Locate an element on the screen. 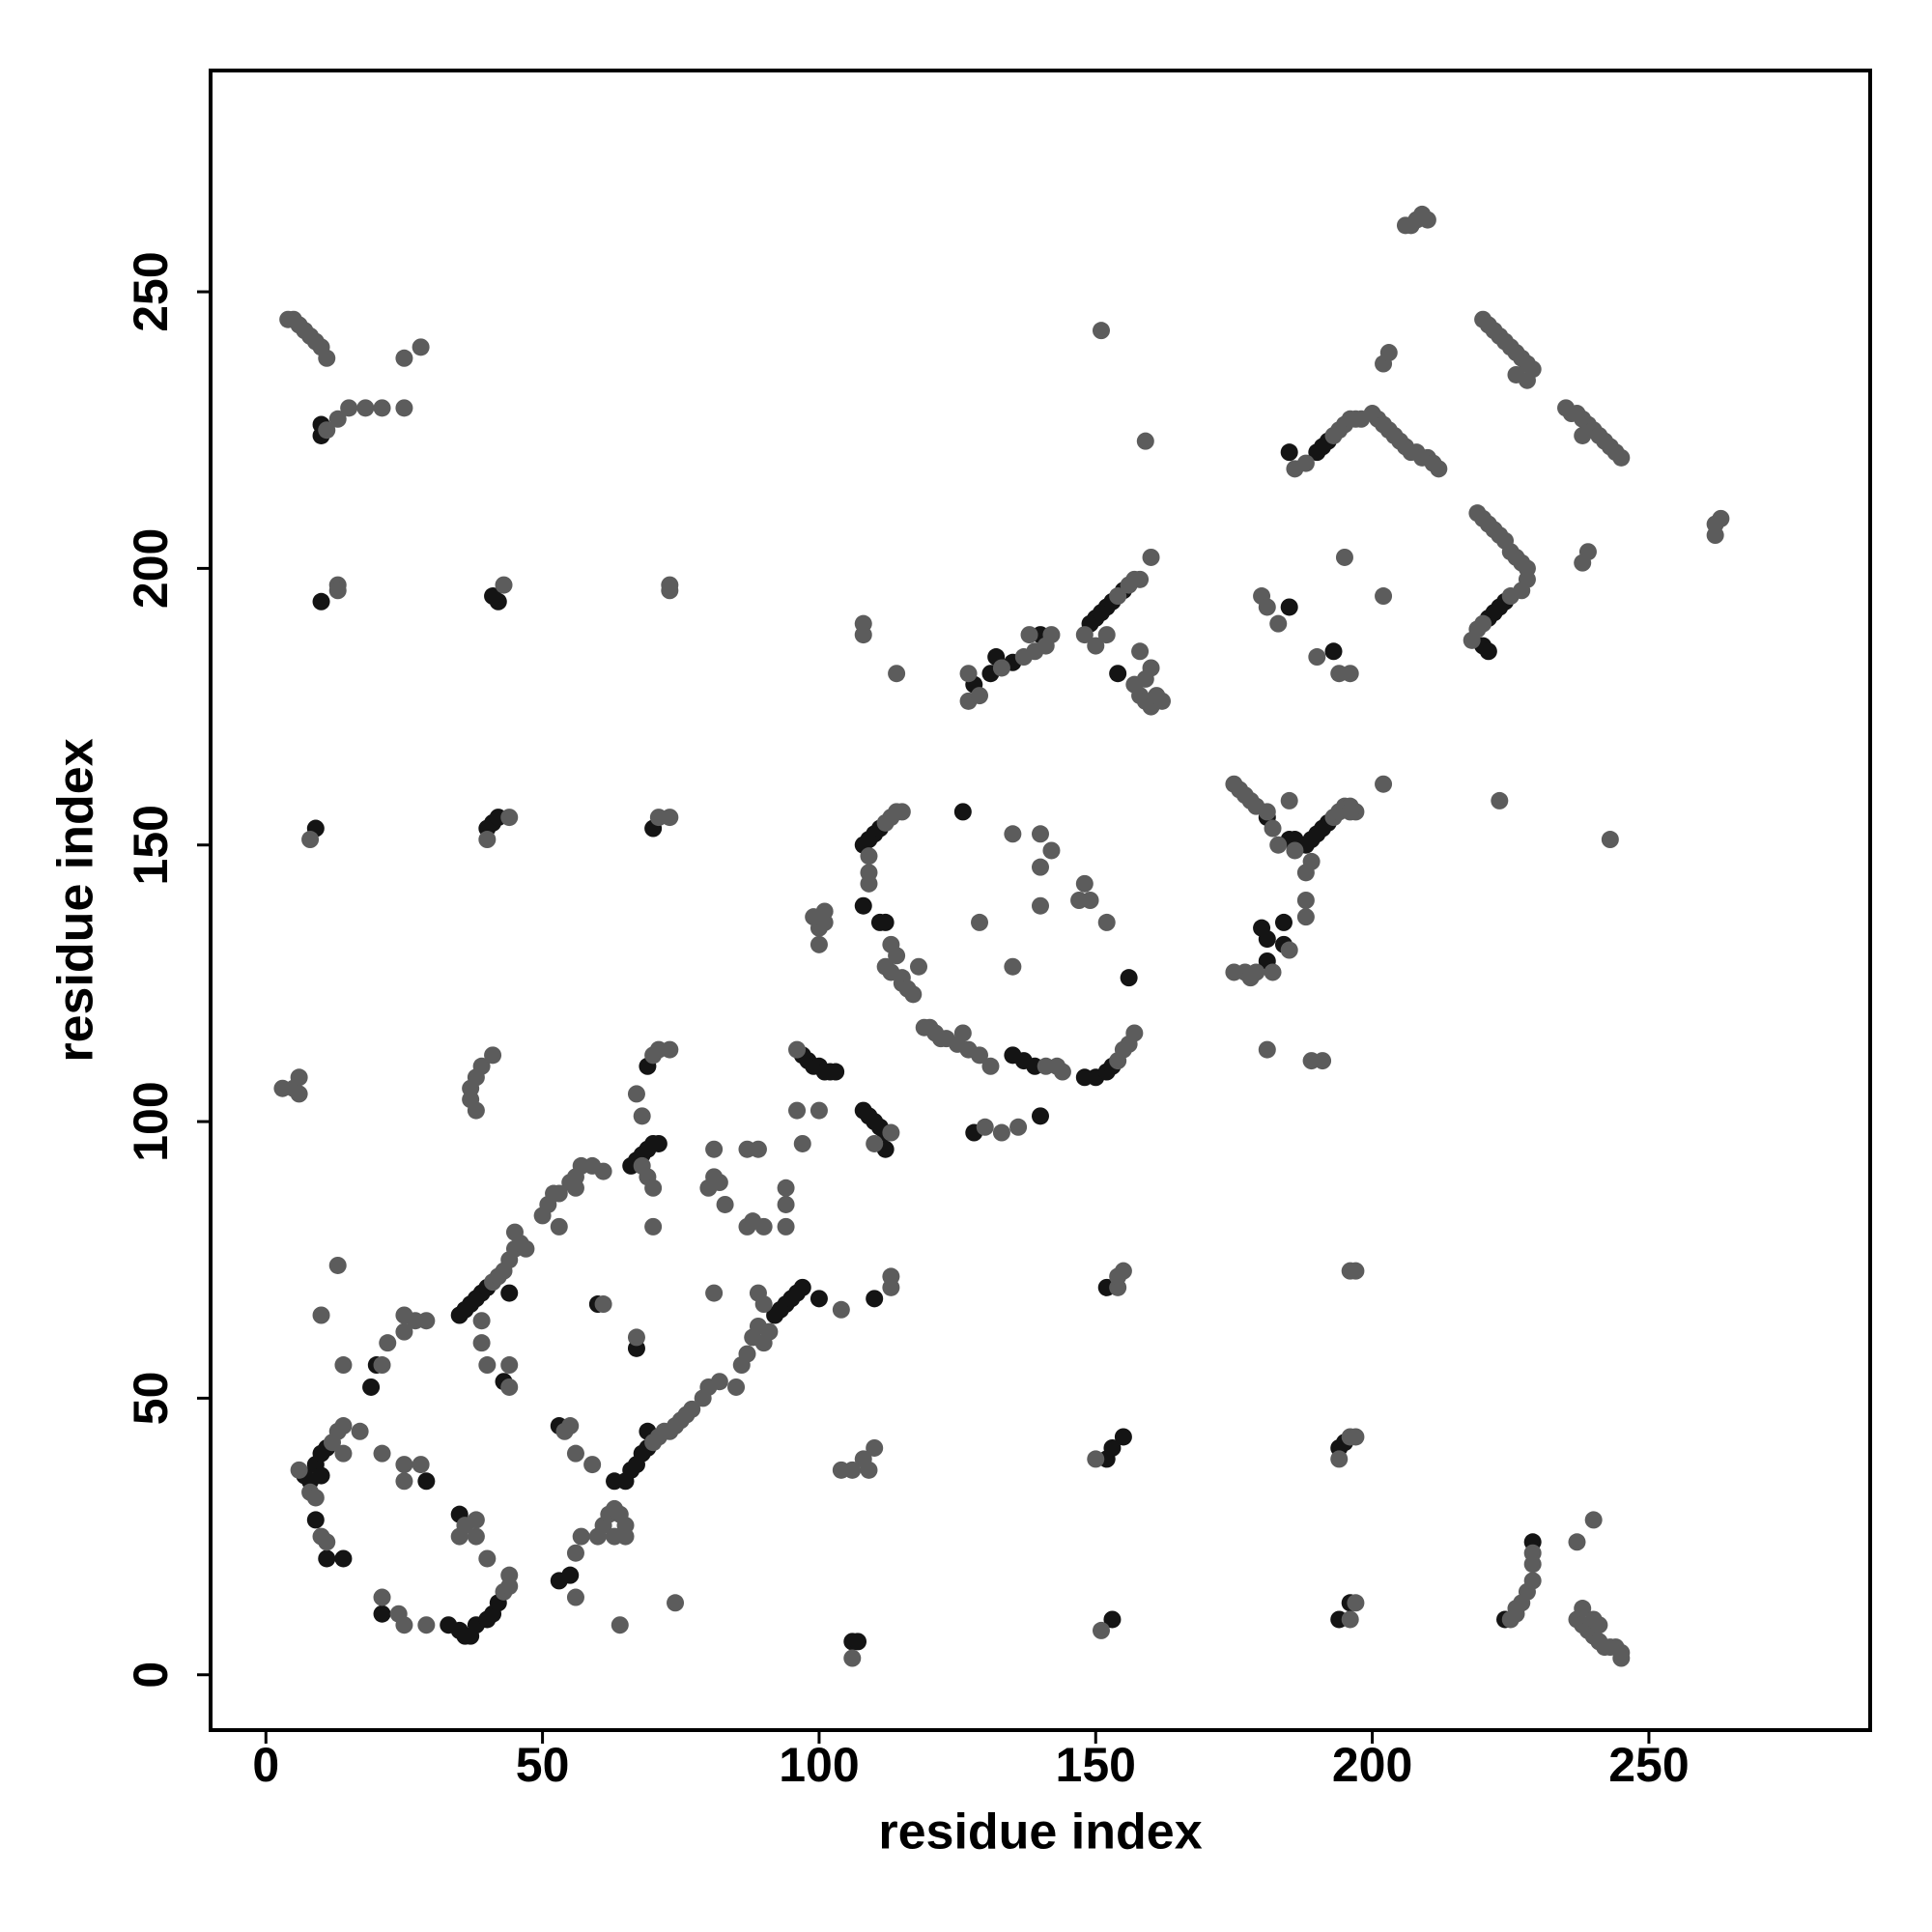 Image resolution: width=1932 pixels, height=1932 pixels. x-tick-label: 150 is located at coordinates (1096, 1765).